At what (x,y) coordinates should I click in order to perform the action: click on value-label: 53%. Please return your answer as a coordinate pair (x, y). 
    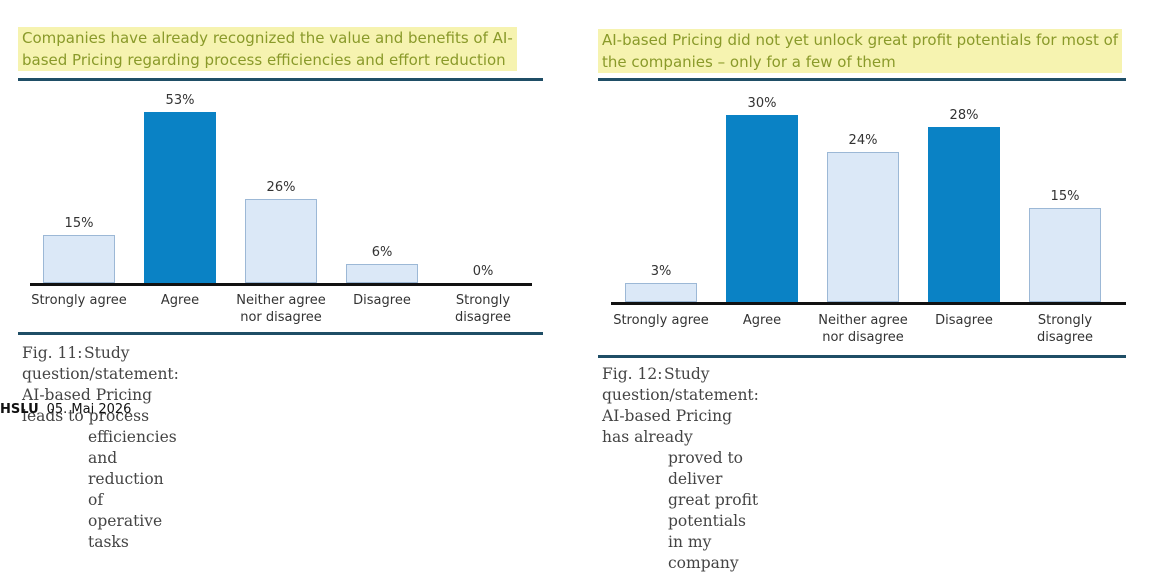
    Looking at the image, I should click on (180, 100).